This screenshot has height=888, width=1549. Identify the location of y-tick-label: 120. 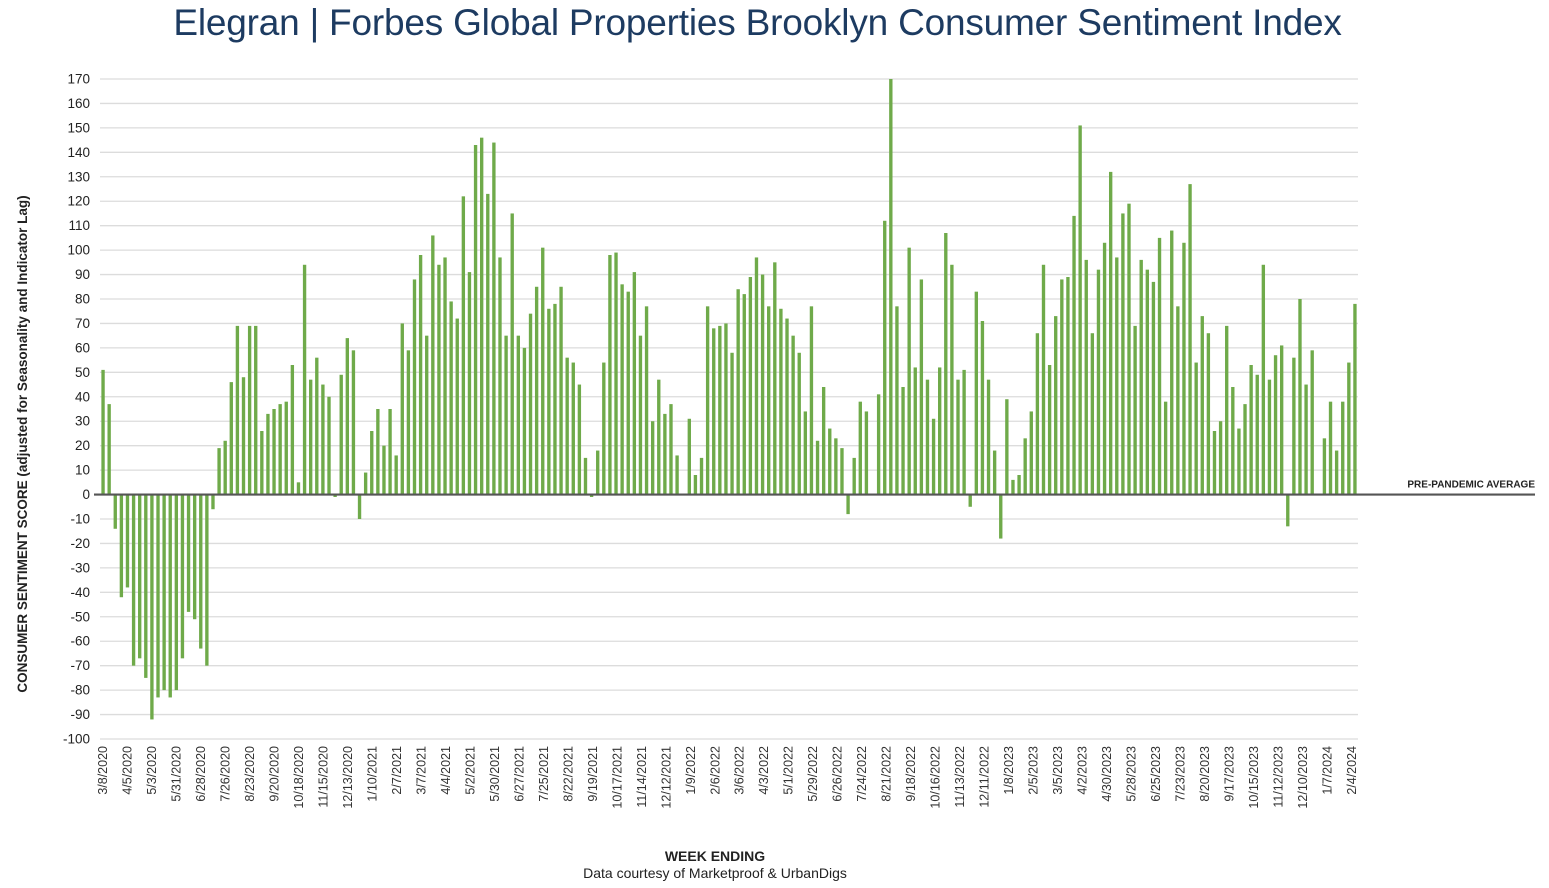
(78, 201).